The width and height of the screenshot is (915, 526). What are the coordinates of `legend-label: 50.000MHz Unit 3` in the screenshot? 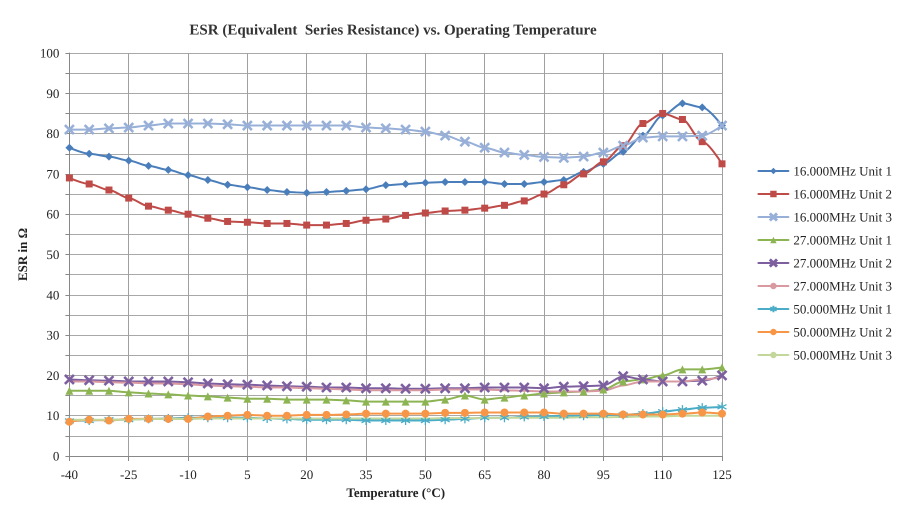 It's located at (842, 355).